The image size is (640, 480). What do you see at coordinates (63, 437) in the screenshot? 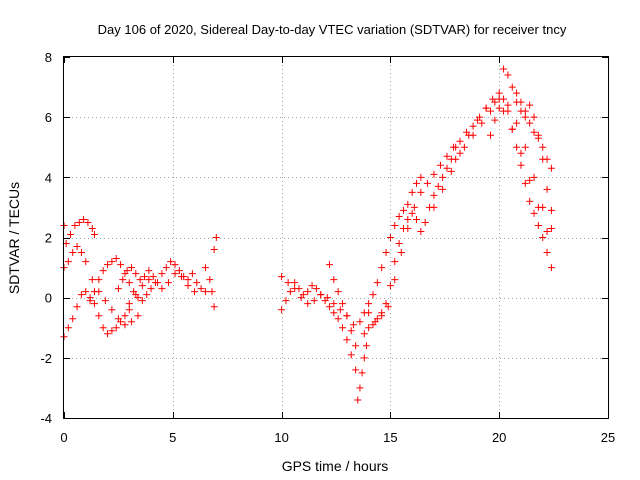
I see `x-tick-label: 0` at bounding box center [63, 437].